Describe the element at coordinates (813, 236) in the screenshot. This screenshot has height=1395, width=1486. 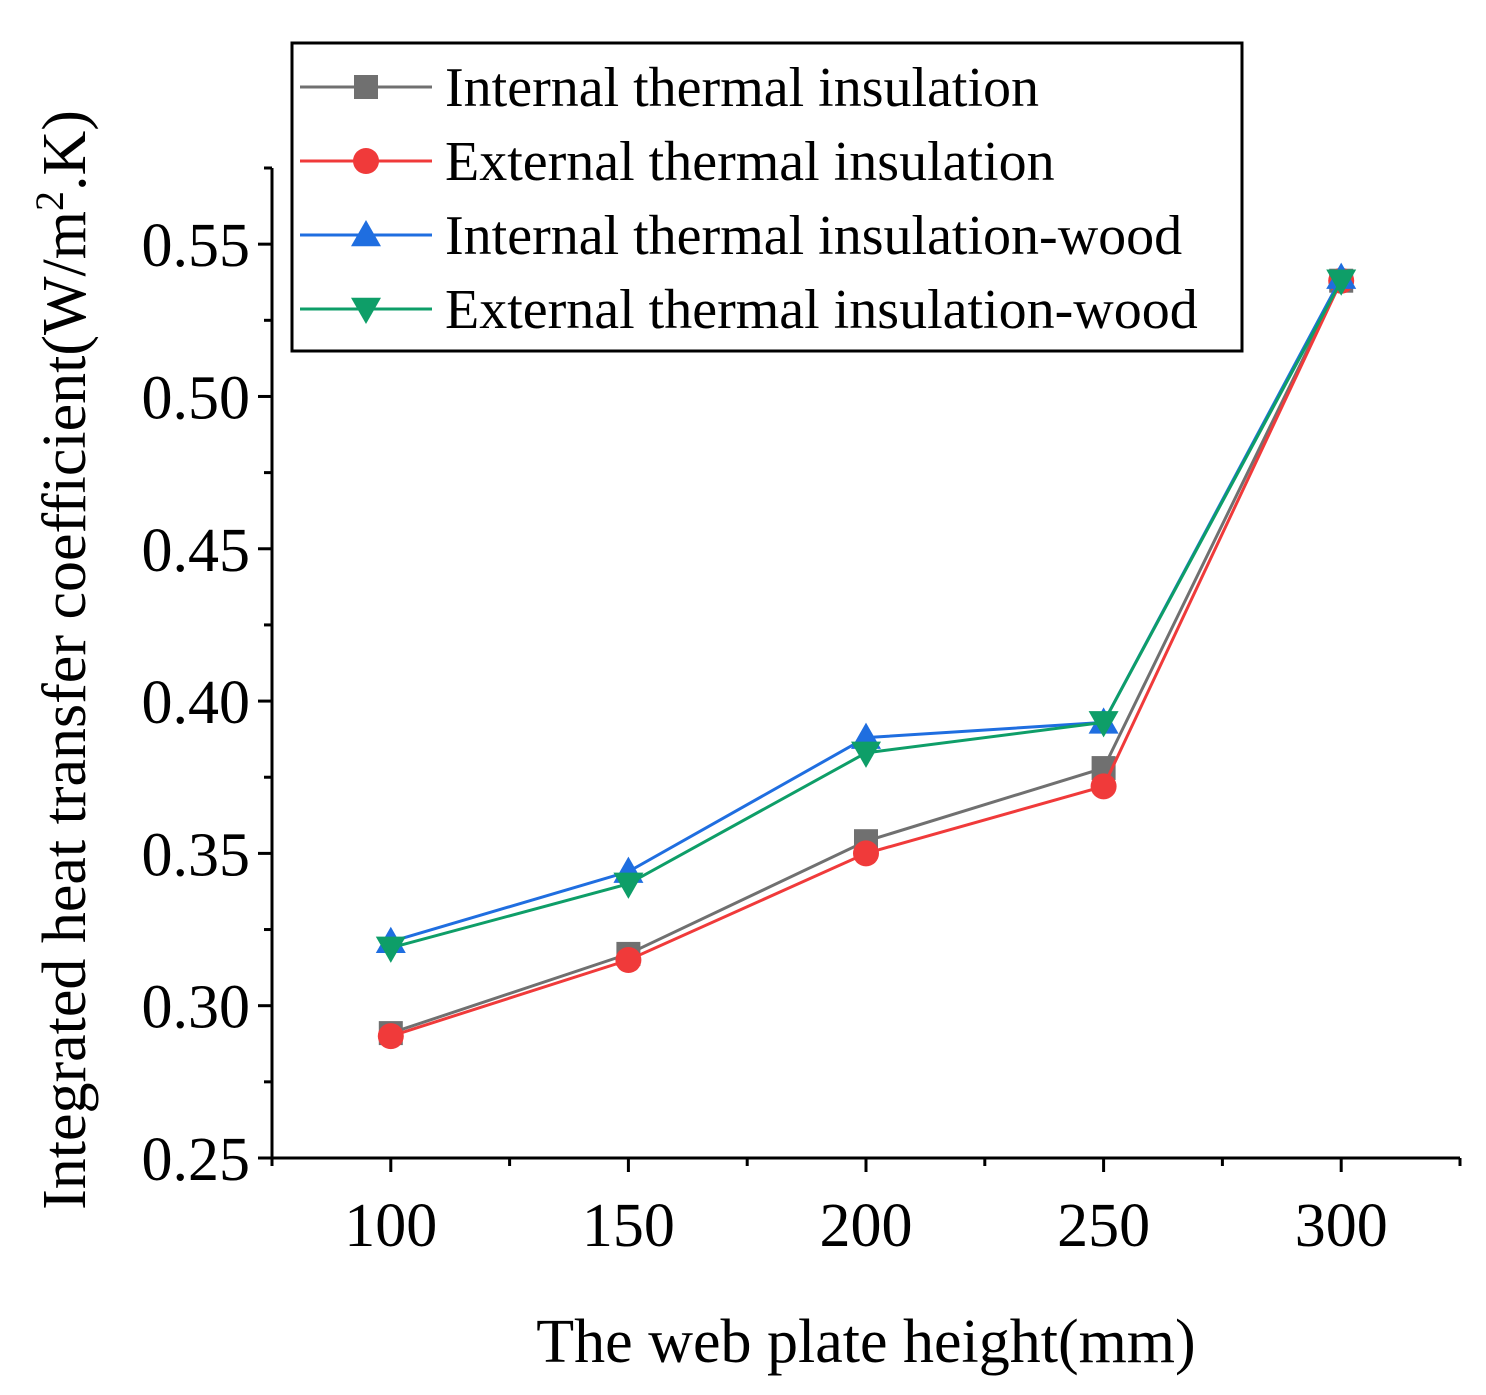
I see `legend-label: Internal thermal insulation-wood` at that location.